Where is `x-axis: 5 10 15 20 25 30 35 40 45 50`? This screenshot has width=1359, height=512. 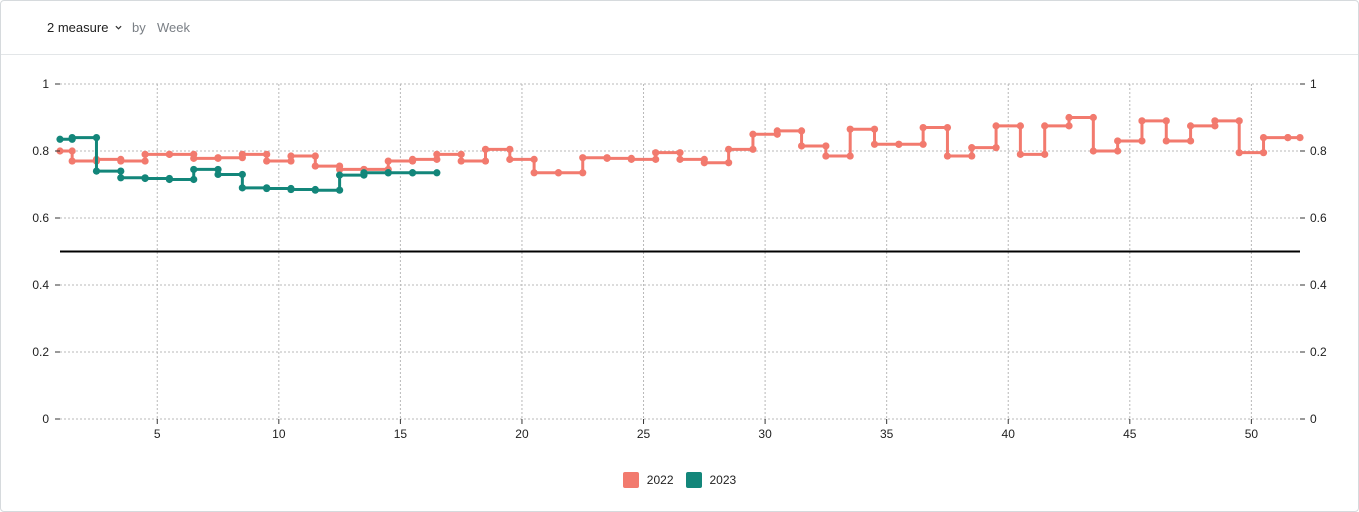 x-axis: 5 10 15 20 25 30 35 40 45 50 is located at coordinates (706, 430).